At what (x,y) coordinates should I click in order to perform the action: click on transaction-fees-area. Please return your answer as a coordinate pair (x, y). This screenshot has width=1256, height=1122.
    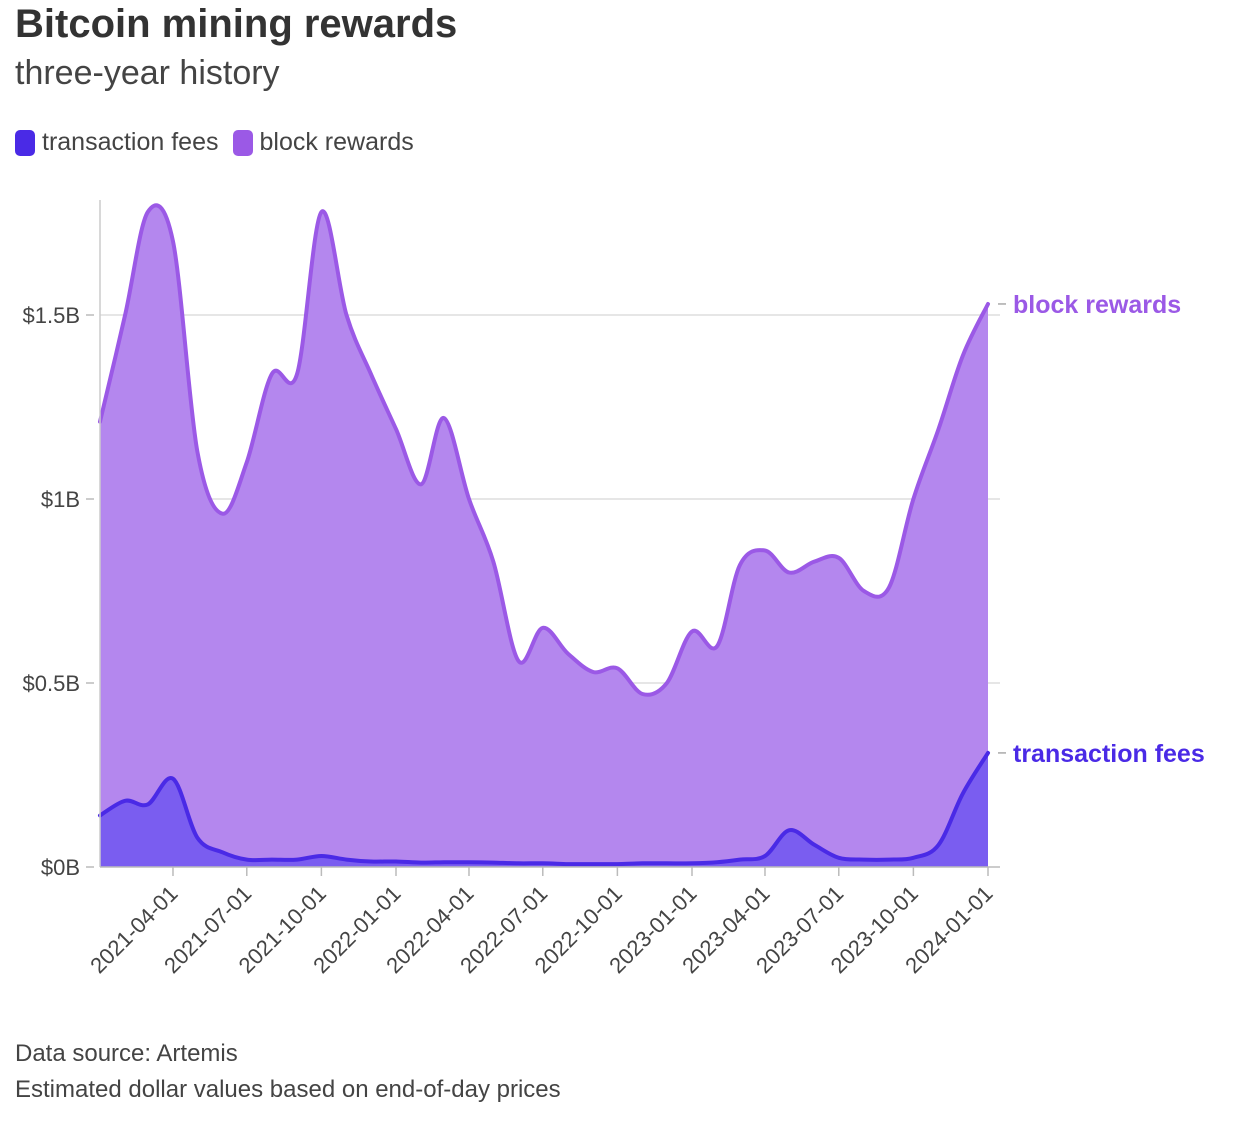
    Looking at the image, I should click on (544, 809).